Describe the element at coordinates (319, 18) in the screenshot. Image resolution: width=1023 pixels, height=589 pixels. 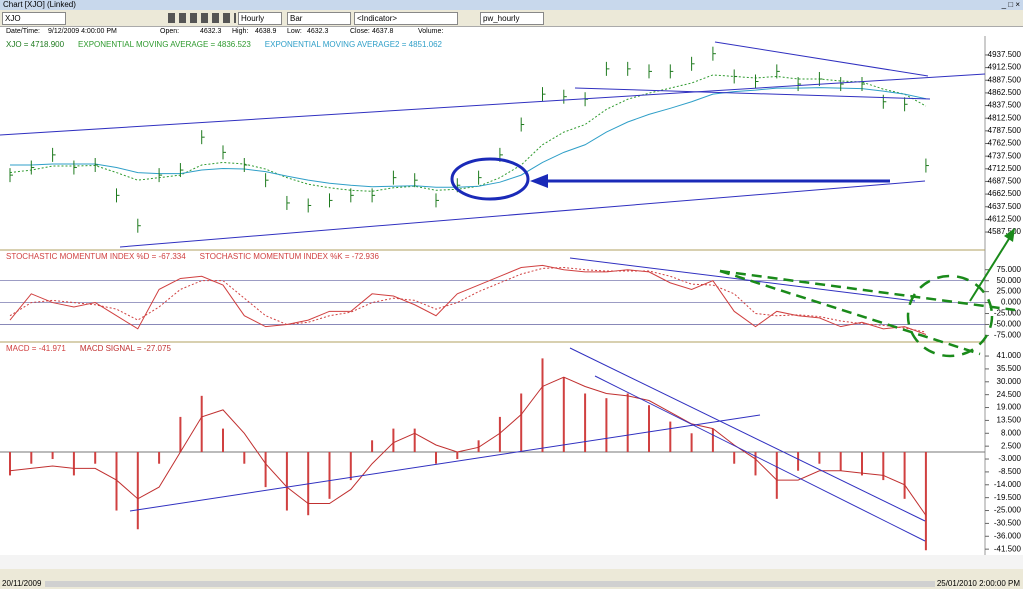
I see `style-box: Bar` at that location.